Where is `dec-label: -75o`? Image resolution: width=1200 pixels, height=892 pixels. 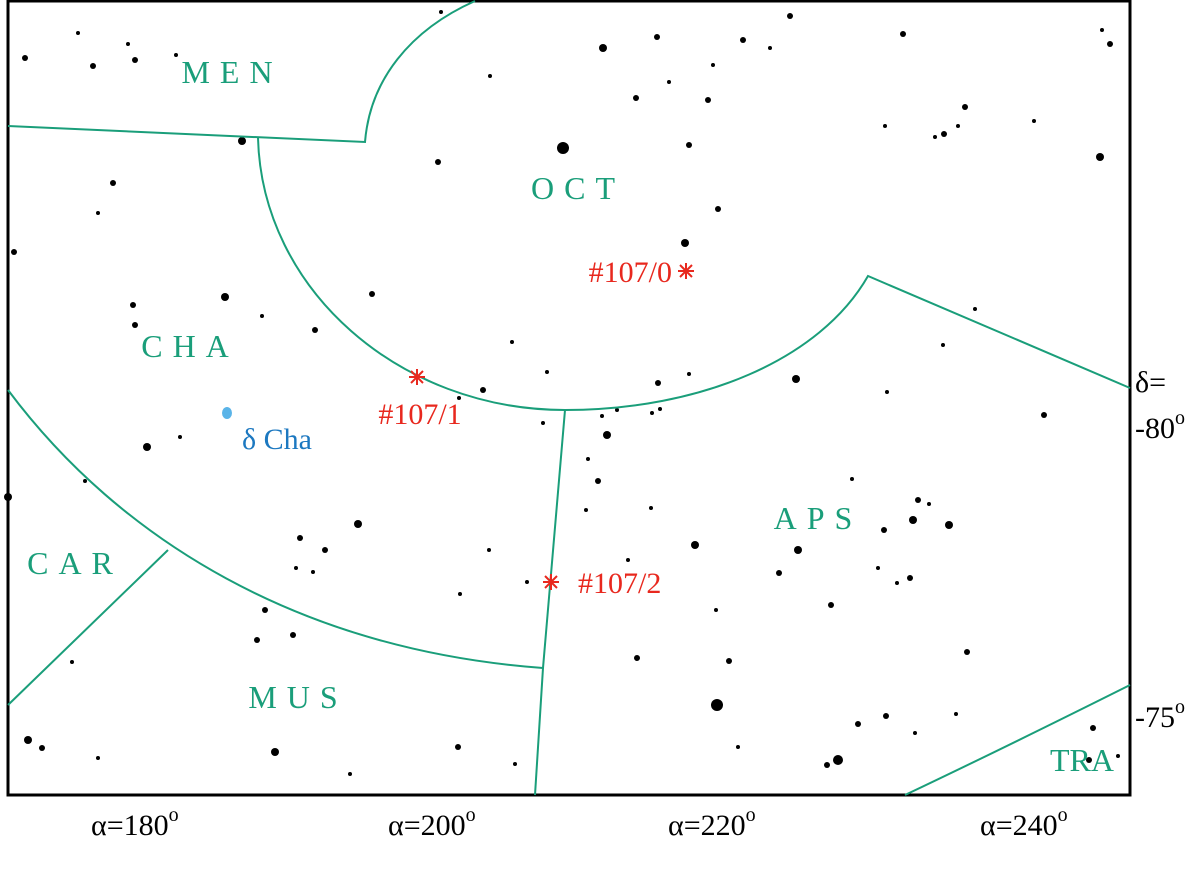 dec-label: -75o is located at coordinates (1160, 715).